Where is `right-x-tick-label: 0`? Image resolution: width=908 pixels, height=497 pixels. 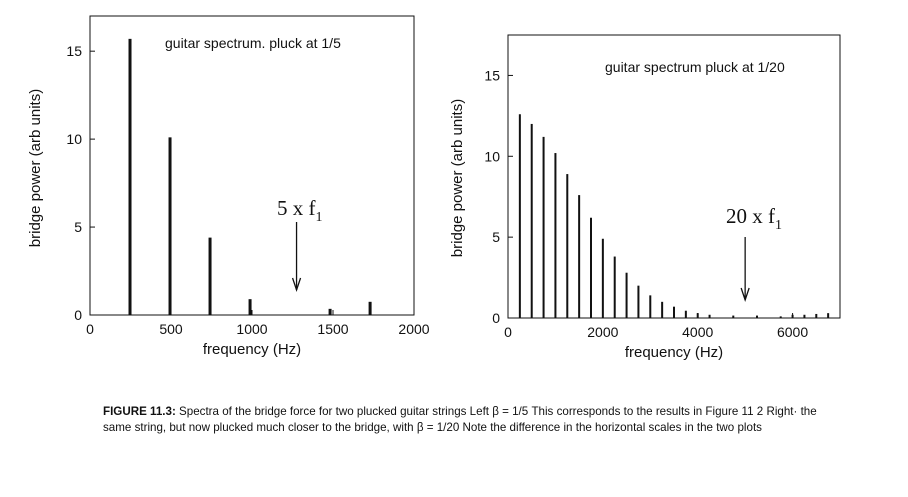
right-x-tick-label: 0 is located at coordinates (508, 332).